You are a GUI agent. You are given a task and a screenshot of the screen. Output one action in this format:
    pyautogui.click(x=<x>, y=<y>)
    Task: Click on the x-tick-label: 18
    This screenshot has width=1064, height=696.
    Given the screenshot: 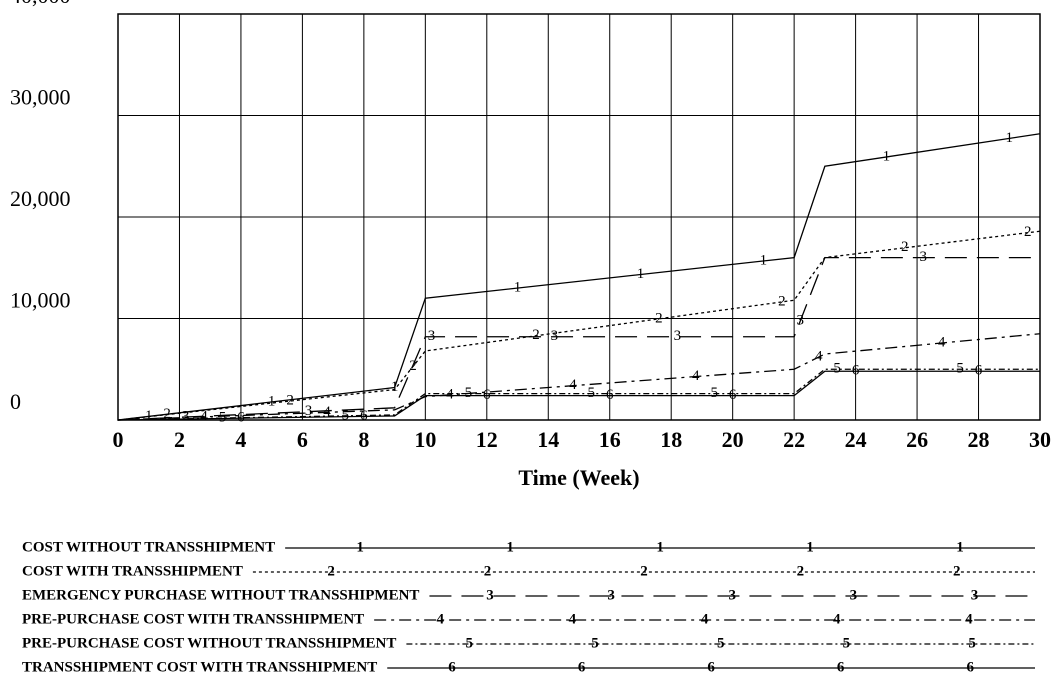 What is the action you would take?
    pyautogui.click(x=671, y=439)
    